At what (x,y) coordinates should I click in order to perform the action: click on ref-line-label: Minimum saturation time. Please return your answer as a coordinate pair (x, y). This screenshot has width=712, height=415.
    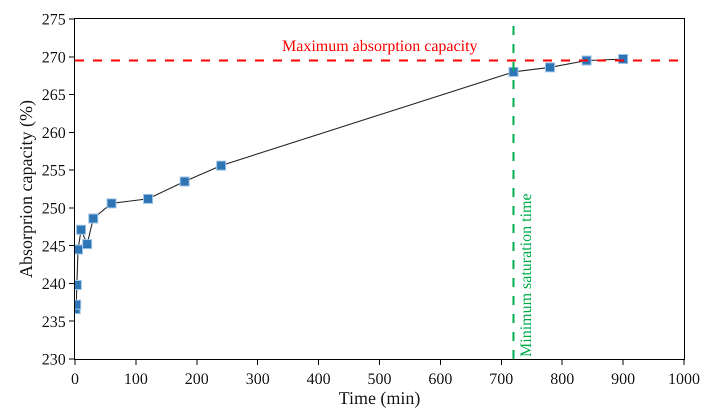
    Looking at the image, I should click on (526, 275).